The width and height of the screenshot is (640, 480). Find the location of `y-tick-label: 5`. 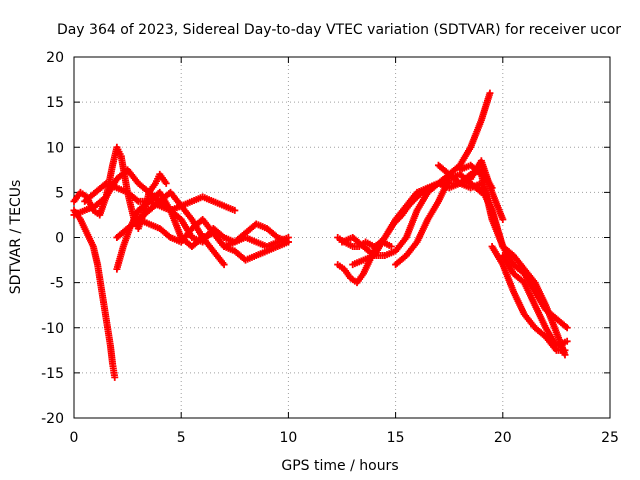

y-tick-label: 5 is located at coordinates (59, 193).